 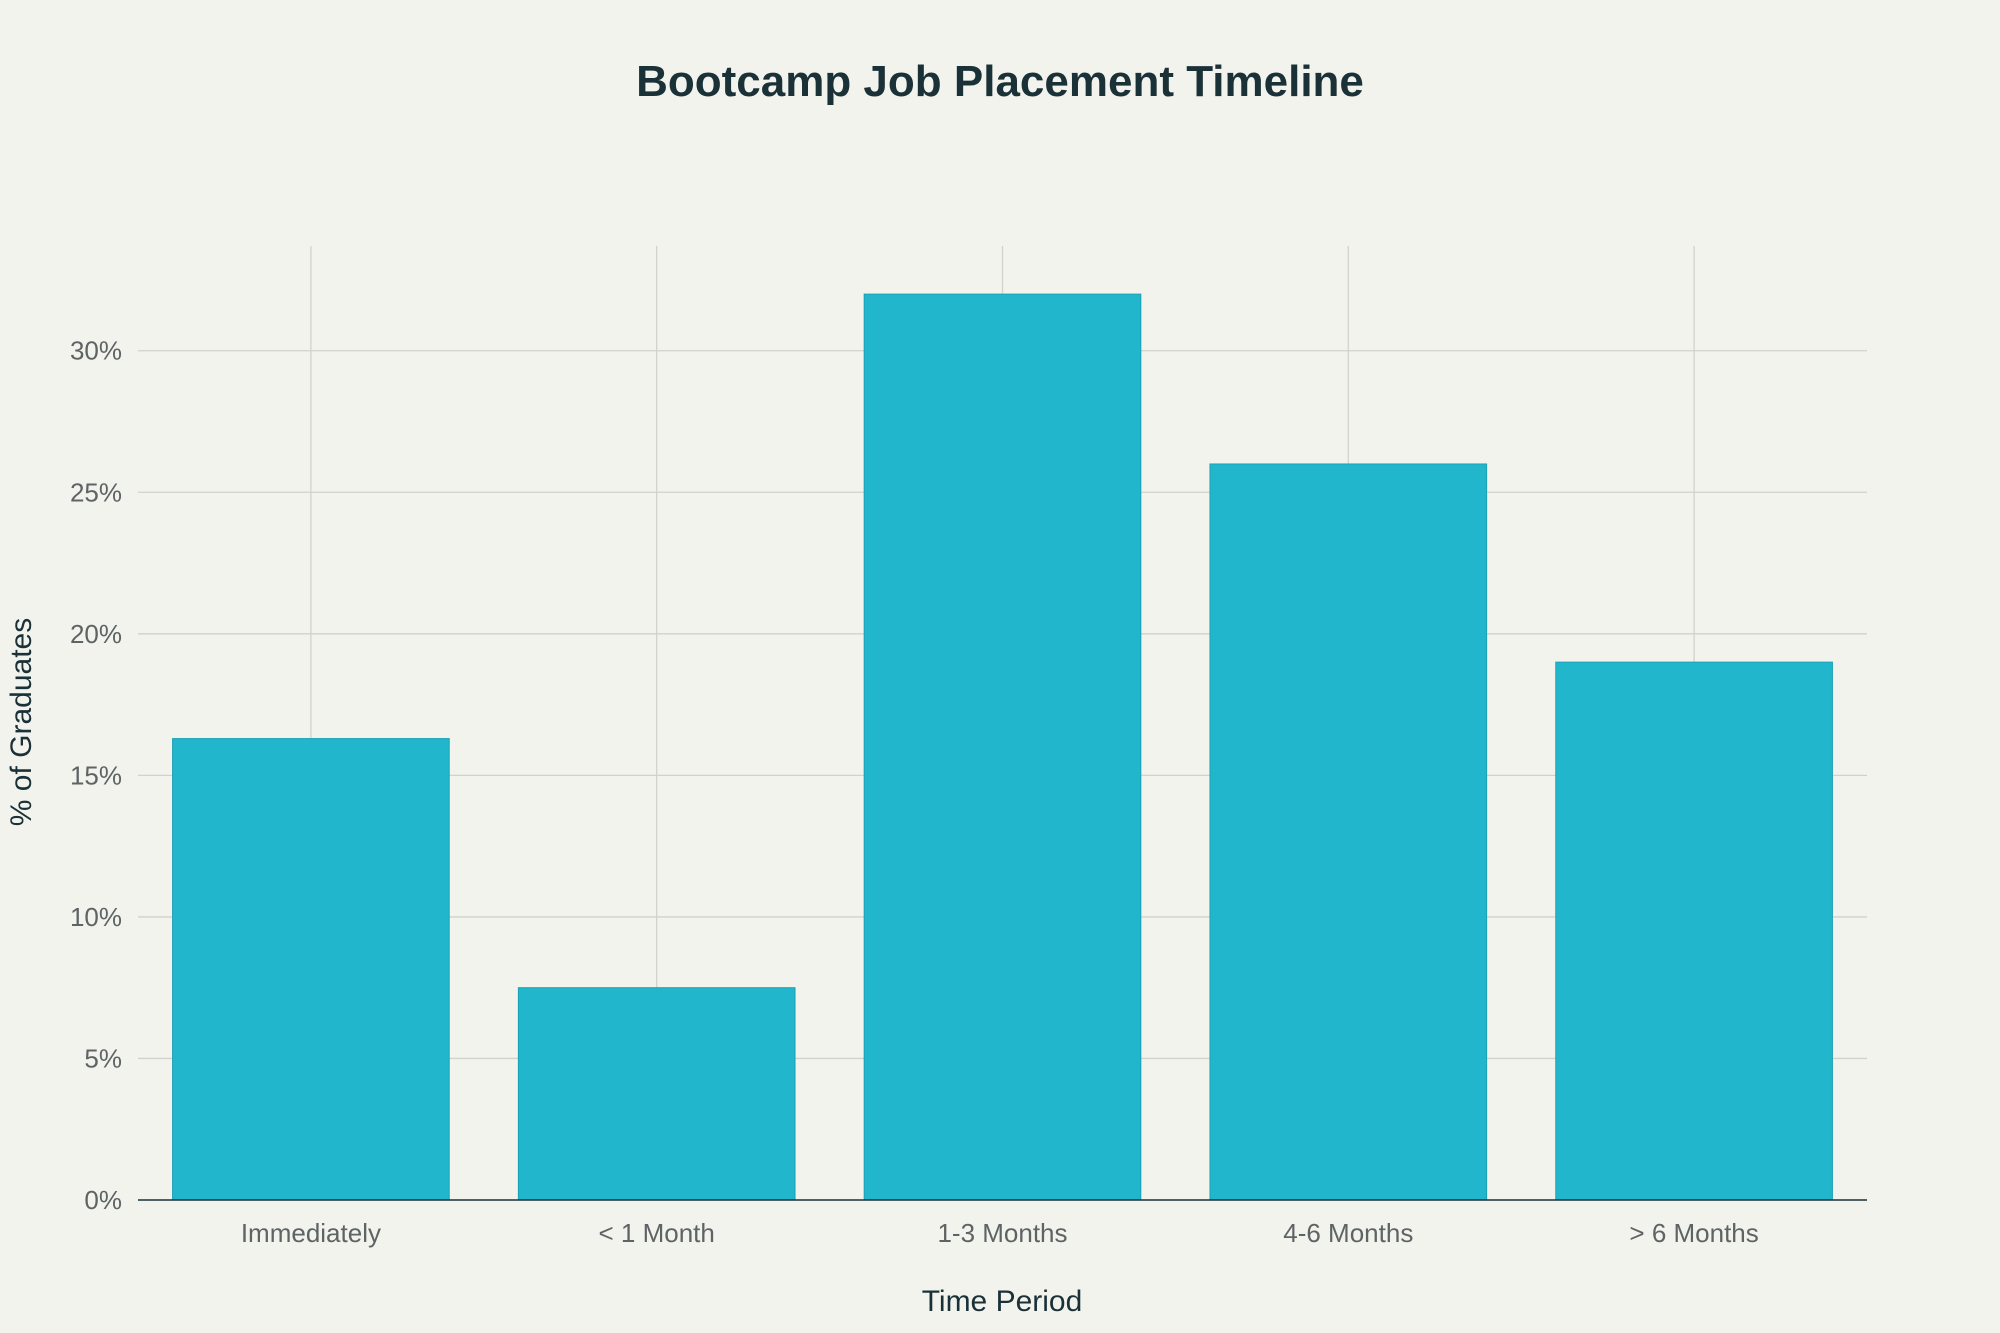 I want to click on y-tick-label: 10%, so click(x=96, y=917).